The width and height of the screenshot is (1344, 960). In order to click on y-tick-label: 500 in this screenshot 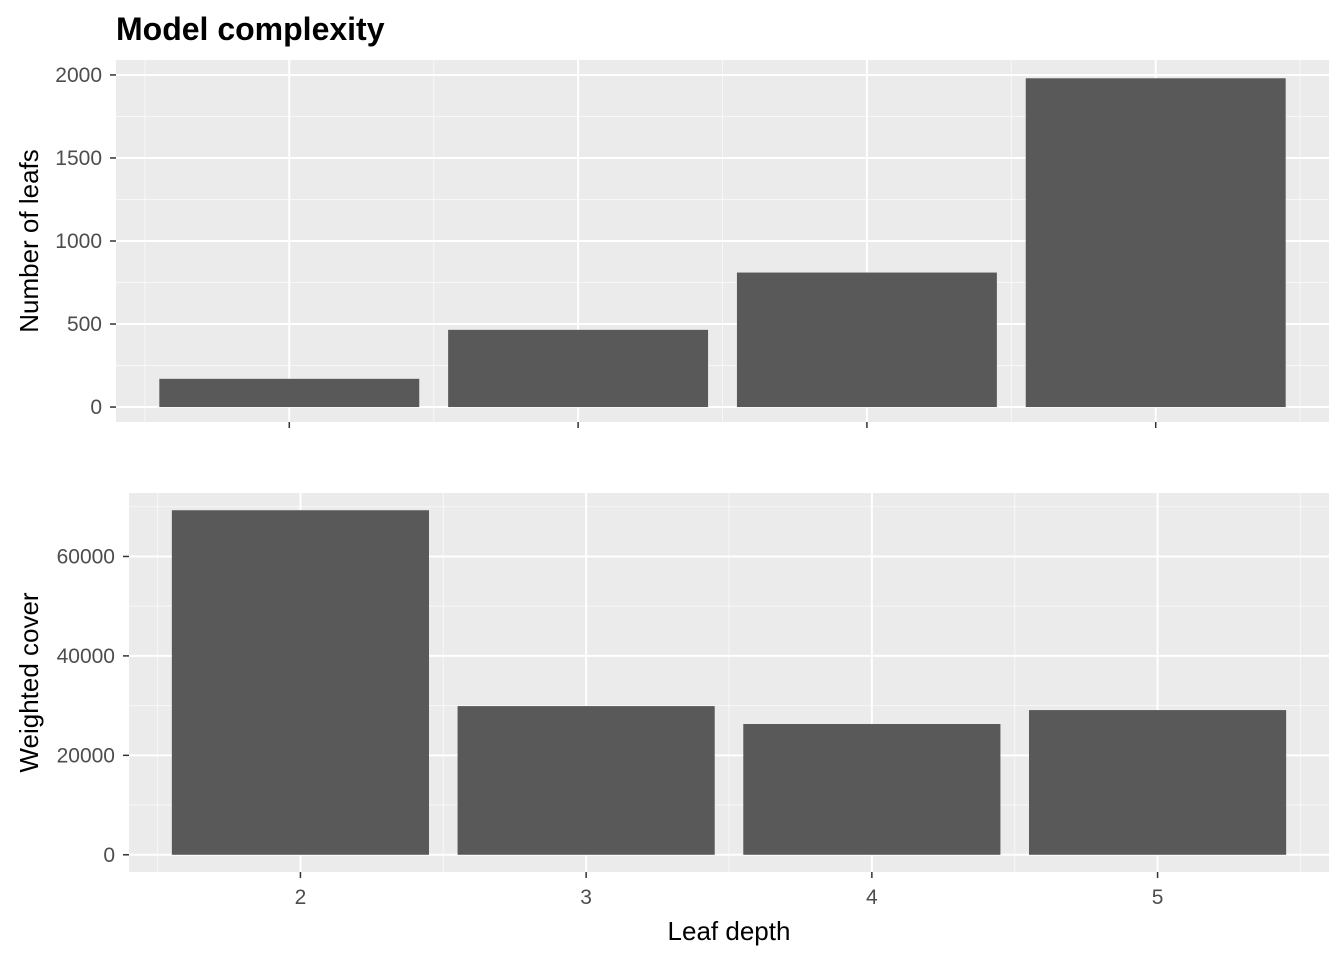, I will do `click(84, 324)`.